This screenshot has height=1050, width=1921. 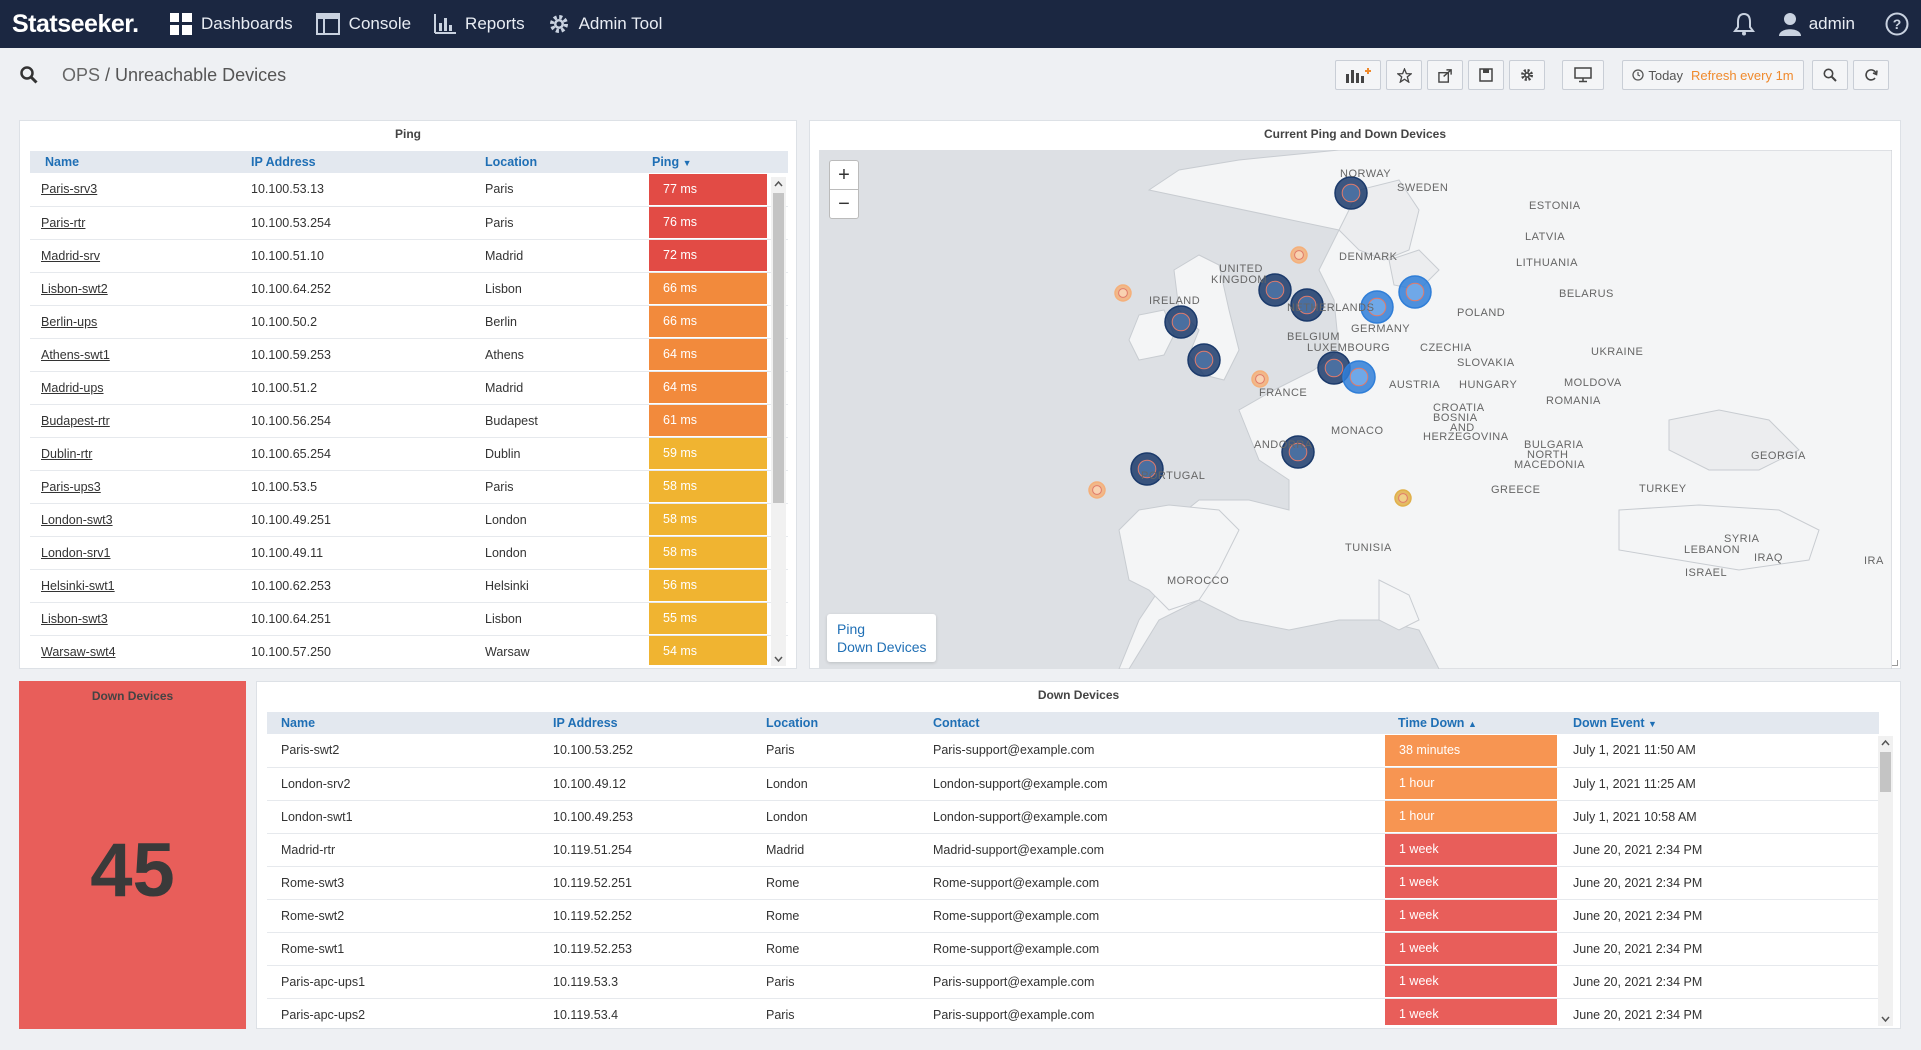 What do you see at coordinates (69, 321) in the screenshot?
I see `device-name-link: Berlin-ups` at bounding box center [69, 321].